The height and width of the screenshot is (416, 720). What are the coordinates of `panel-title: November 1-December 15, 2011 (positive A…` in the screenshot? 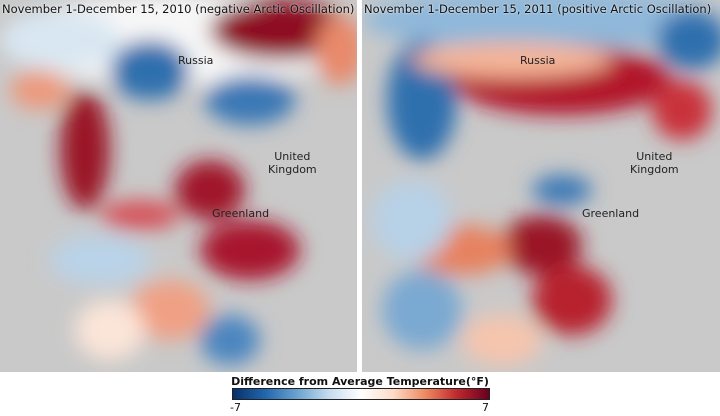 It's located at (538, 9).